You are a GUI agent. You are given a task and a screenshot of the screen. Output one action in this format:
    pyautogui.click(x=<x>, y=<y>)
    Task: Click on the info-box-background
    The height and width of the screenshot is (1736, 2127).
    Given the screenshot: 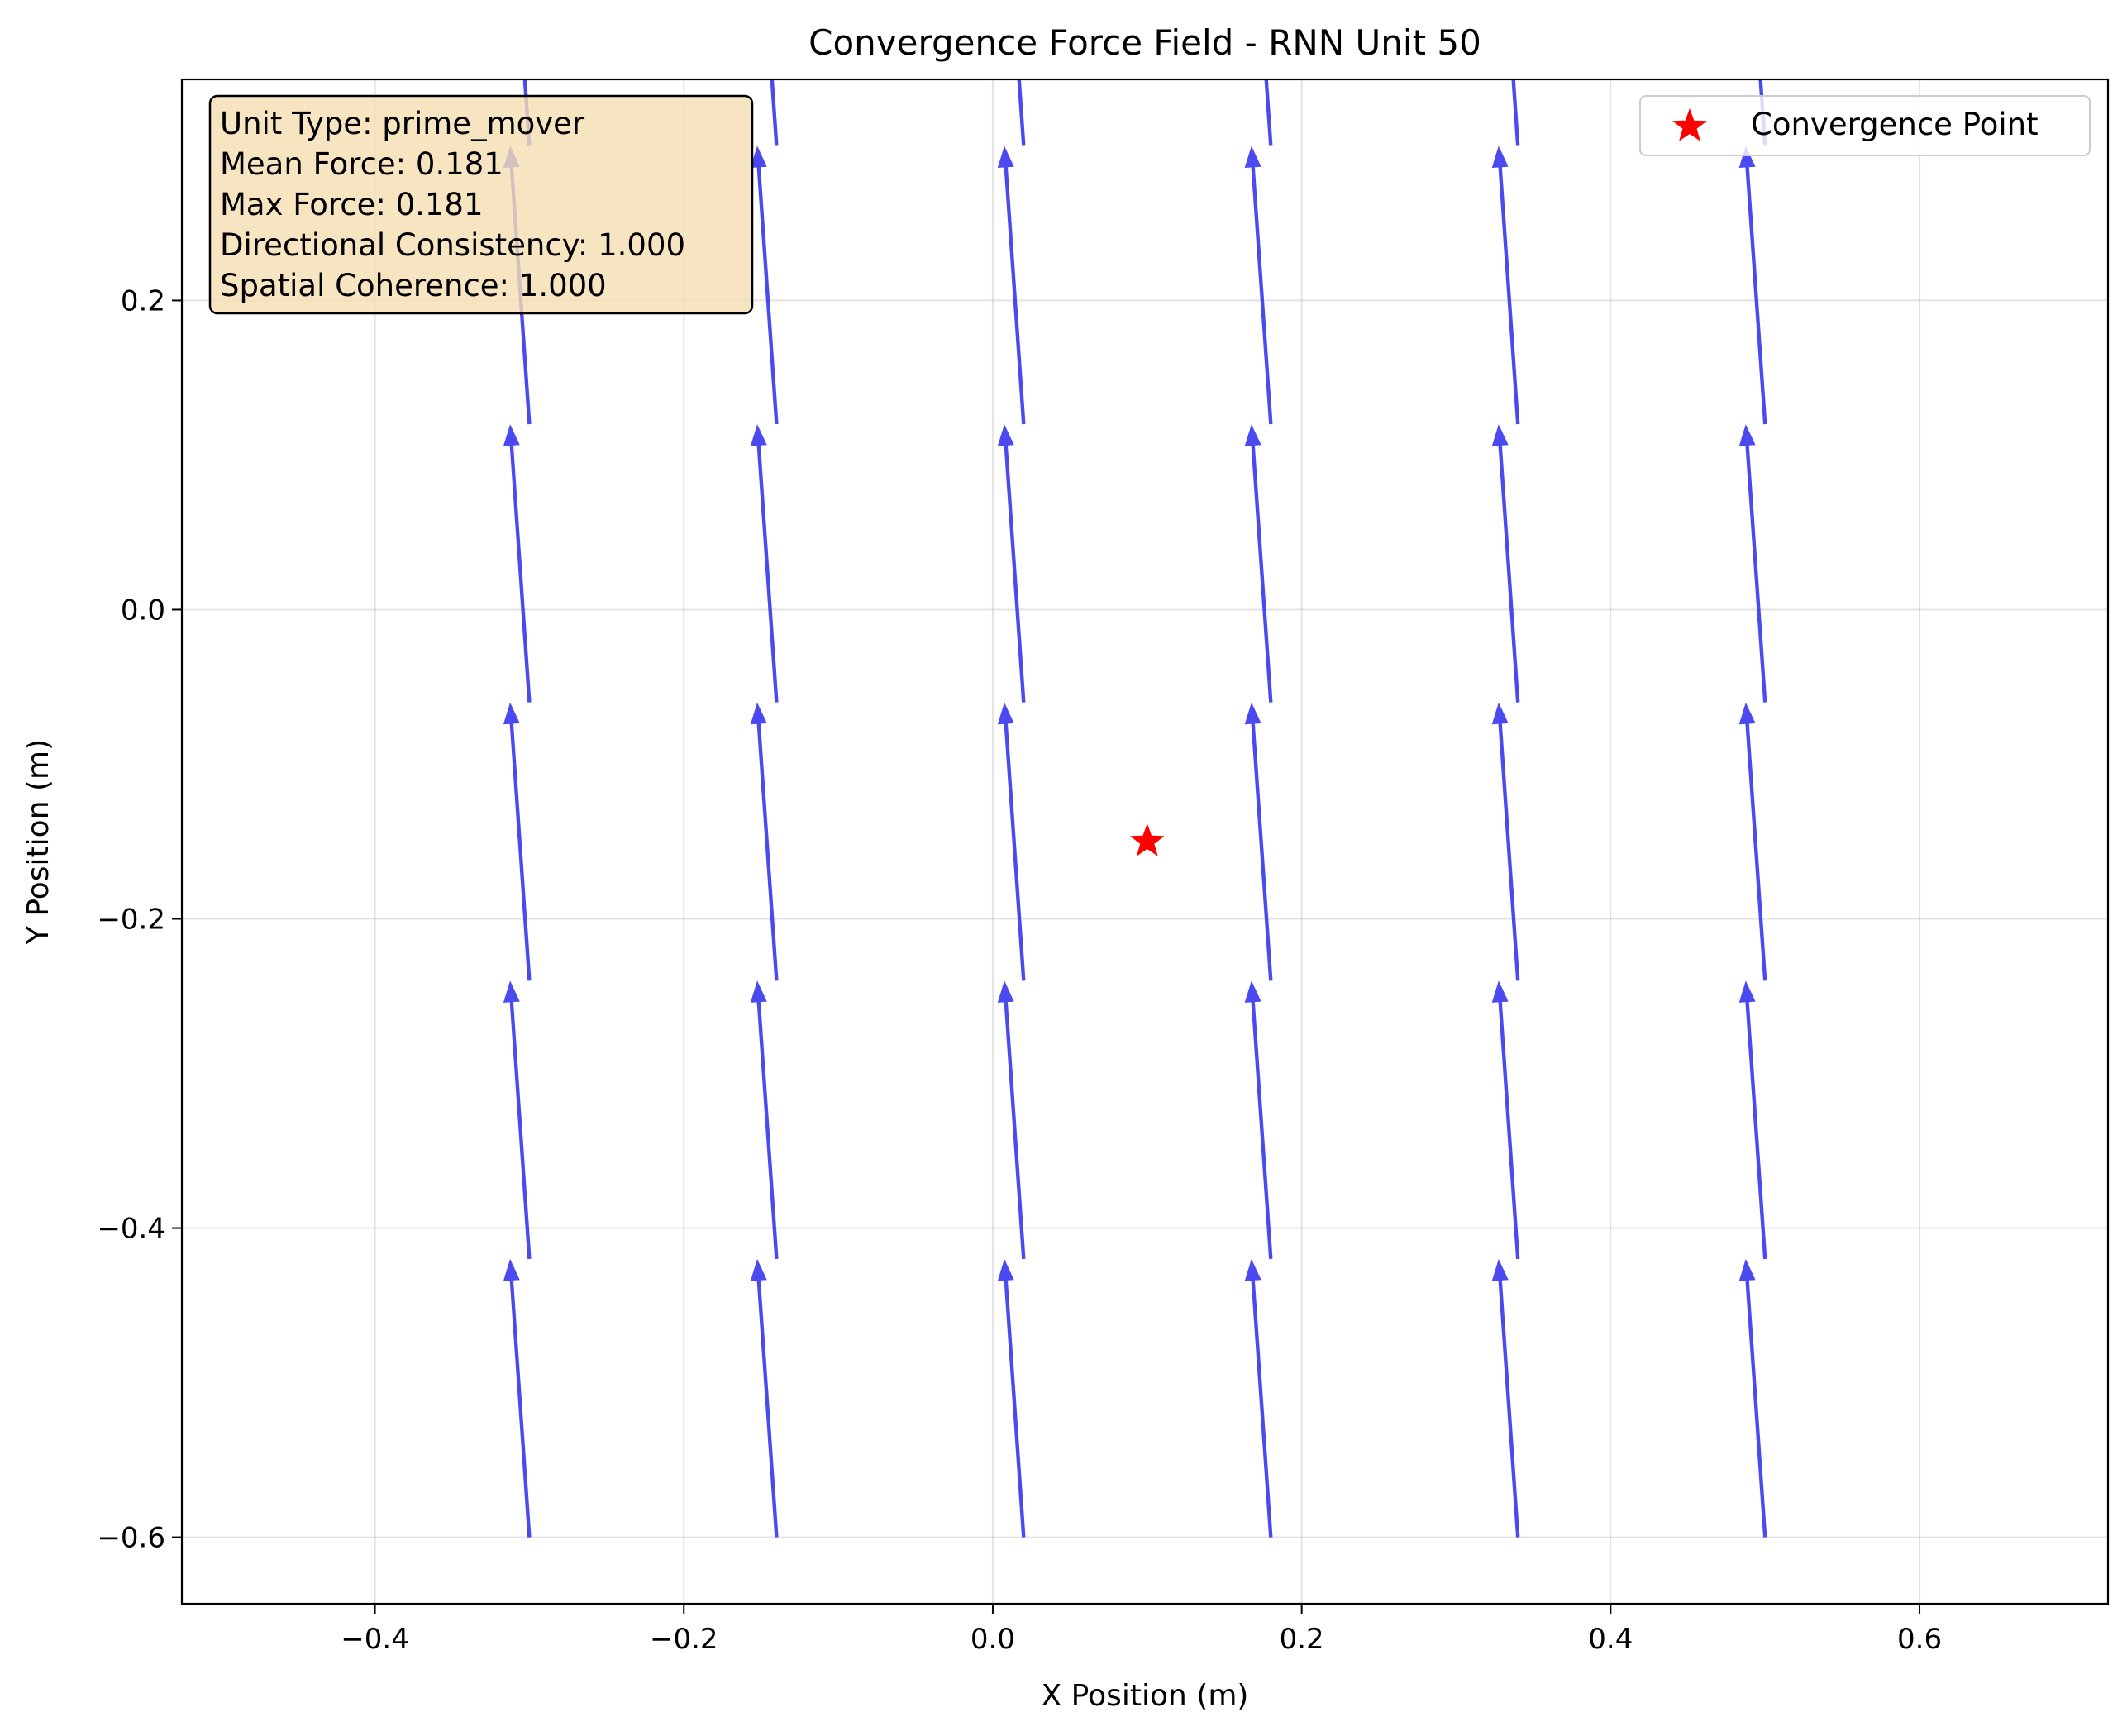 What is the action you would take?
    pyautogui.click(x=481, y=204)
    